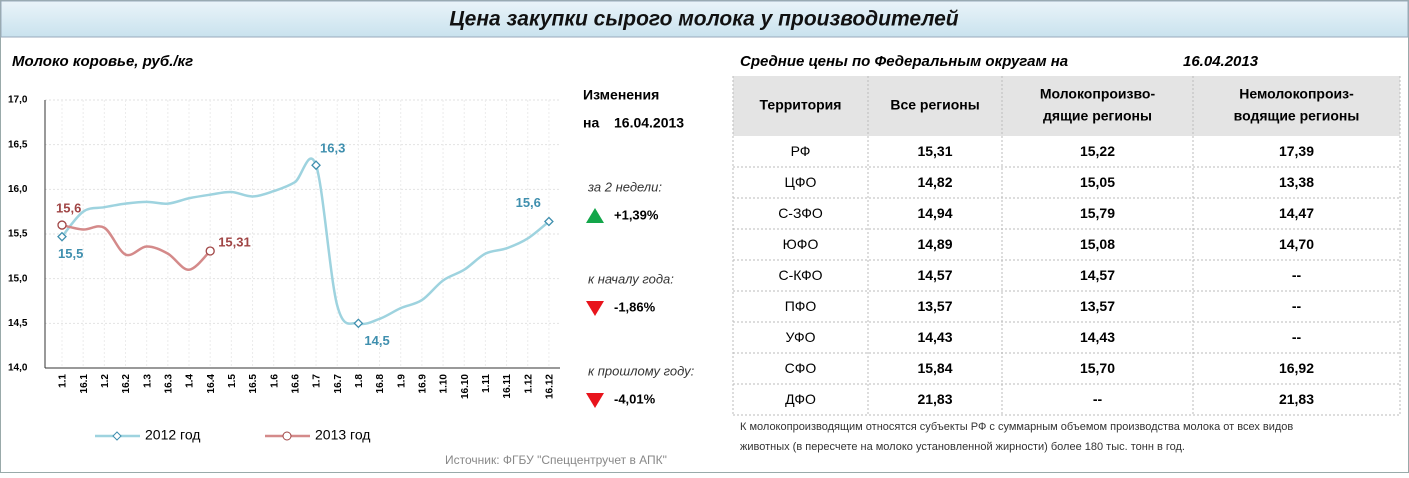 The height and width of the screenshot is (478, 1409). What do you see at coordinates (595, 308) in the screenshot?
I see `change-arrow` at bounding box center [595, 308].